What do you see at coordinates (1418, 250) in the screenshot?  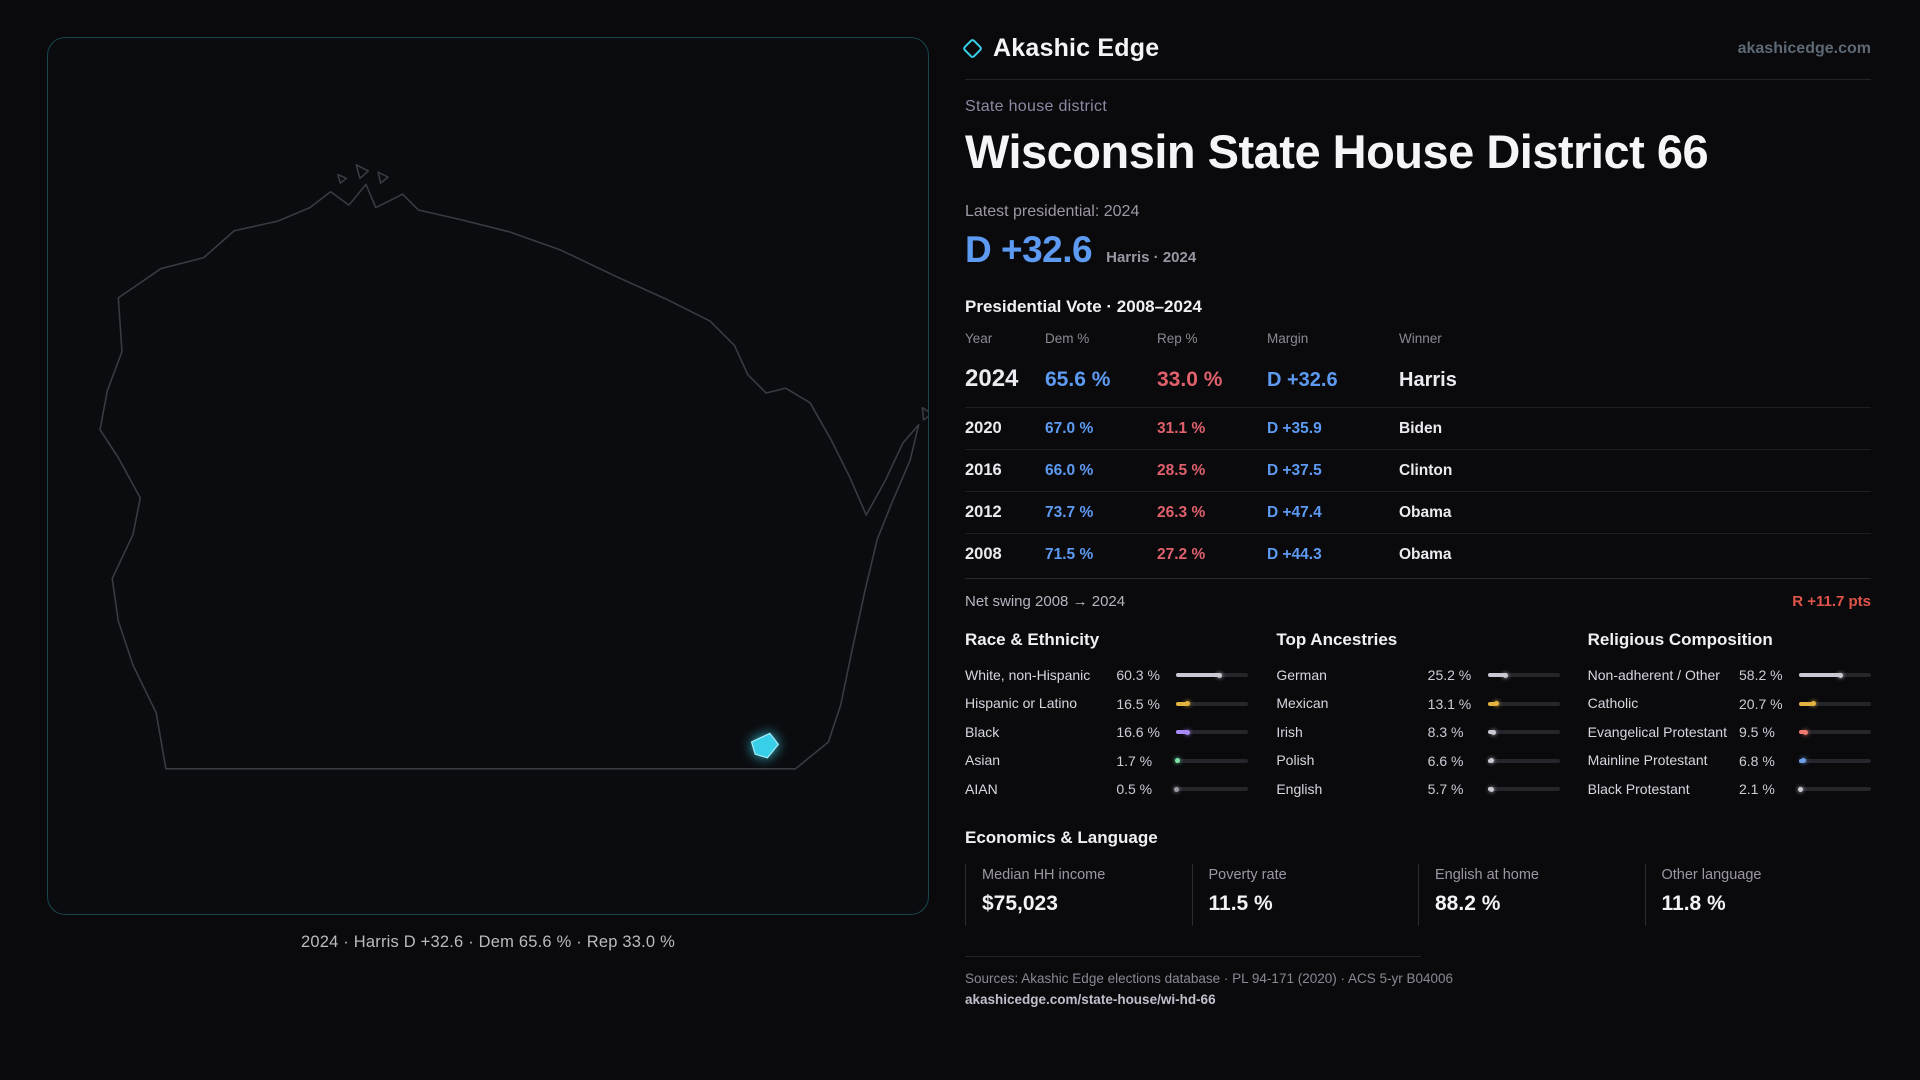 I see `headline-margin-block: D +32.6 Harris · 2024` at bounding box center [1418, 250].